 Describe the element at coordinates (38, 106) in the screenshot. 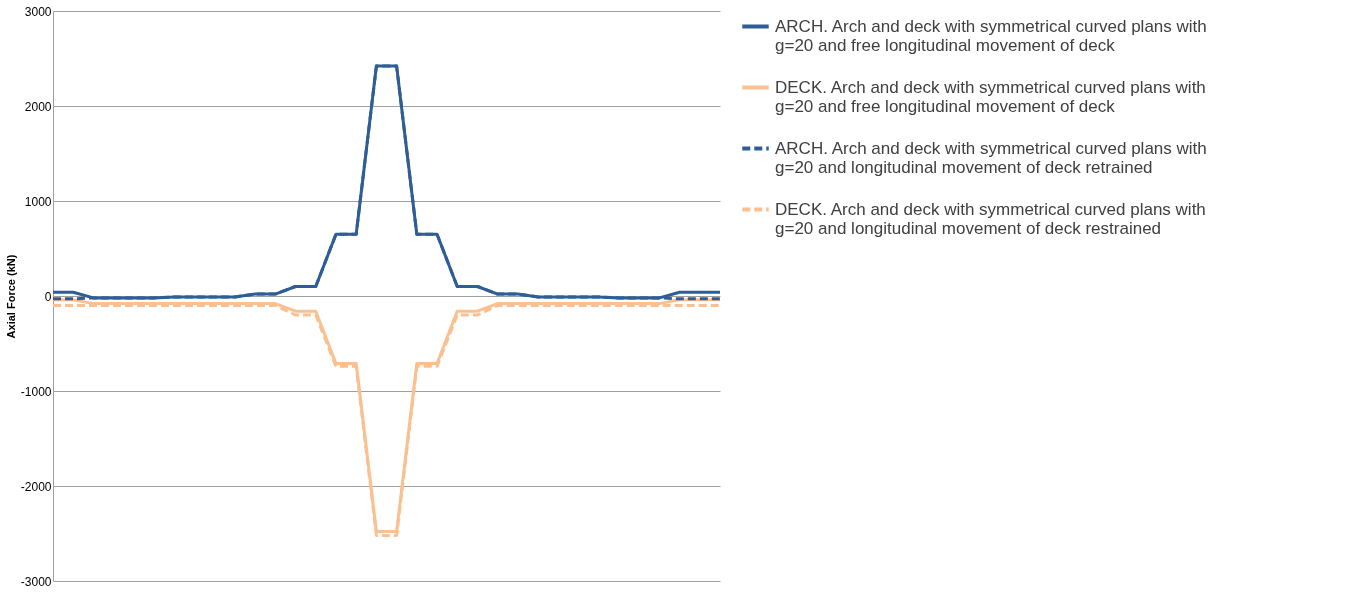

I see `y-tick-label: 2000` at that location.